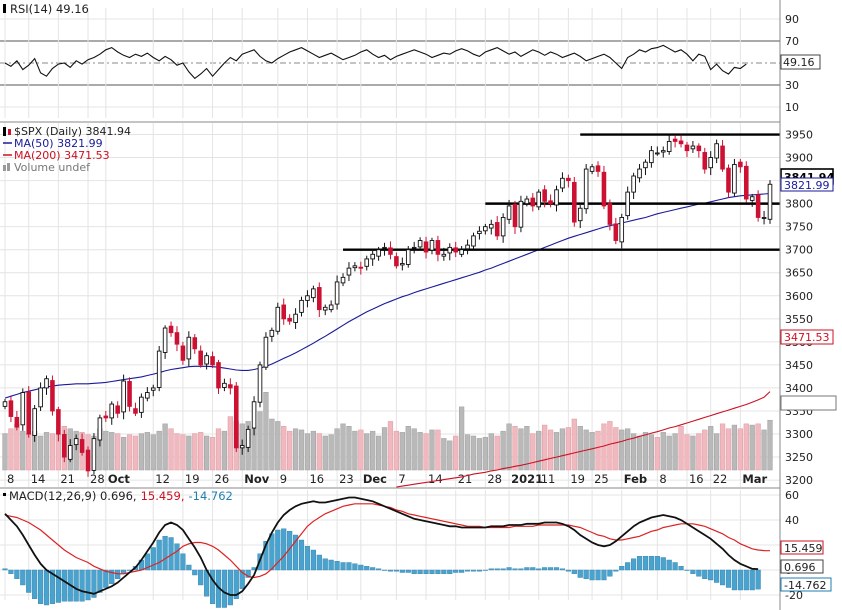 The image size is (842, 610). I want to click on price-legend-item: MA(200) 3471.53, so click(62, 155).